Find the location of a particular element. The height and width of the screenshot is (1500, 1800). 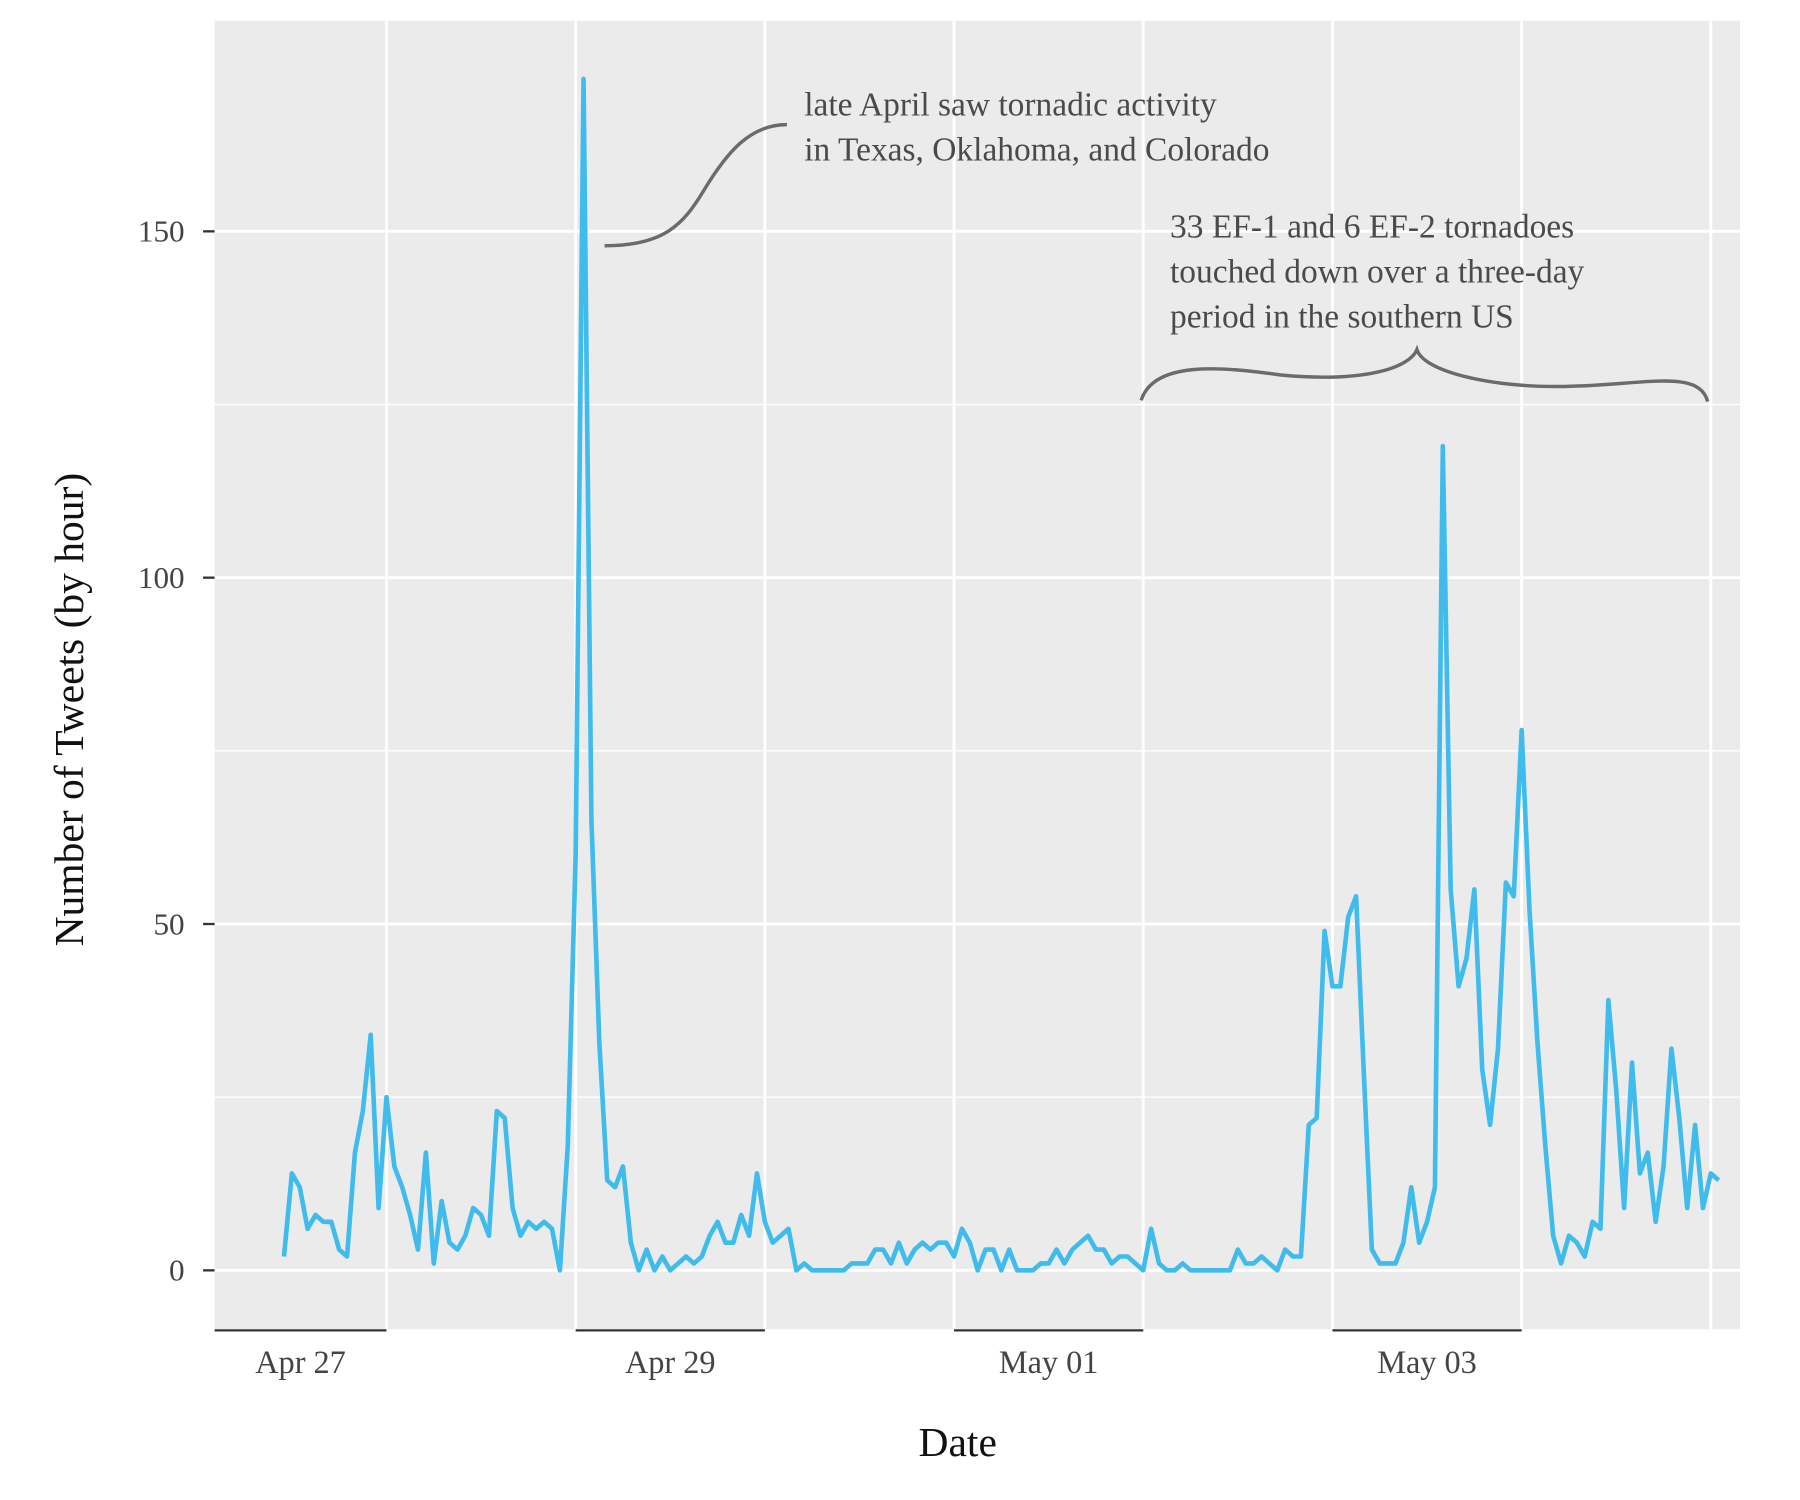

y-tick-label: 0 is located at coordinates (177, 1270).